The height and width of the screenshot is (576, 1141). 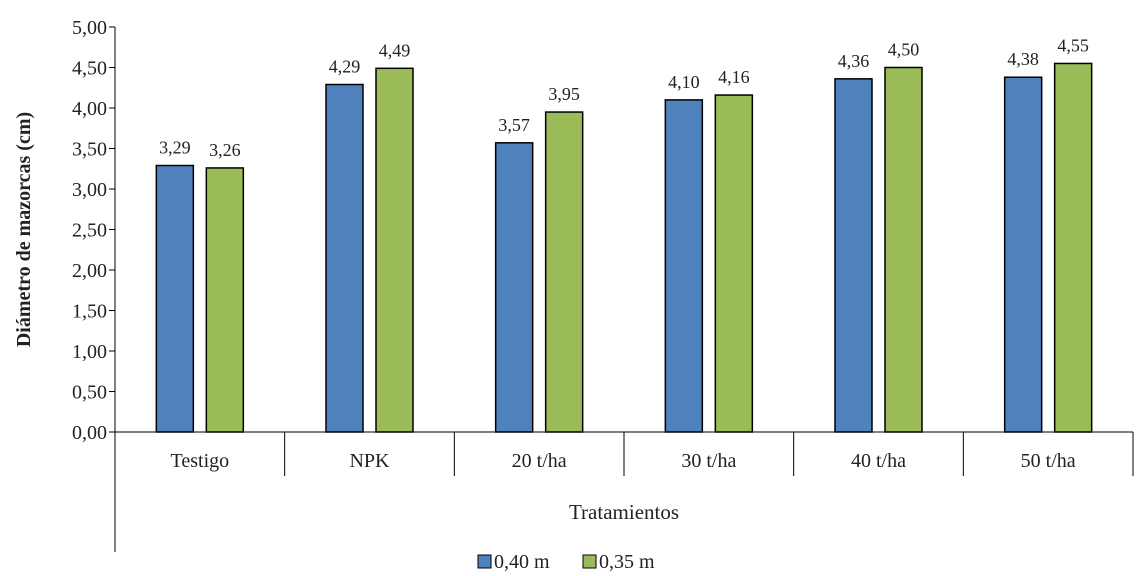 I want to click on data-label: 4,55, so click(x=1073, y=45).